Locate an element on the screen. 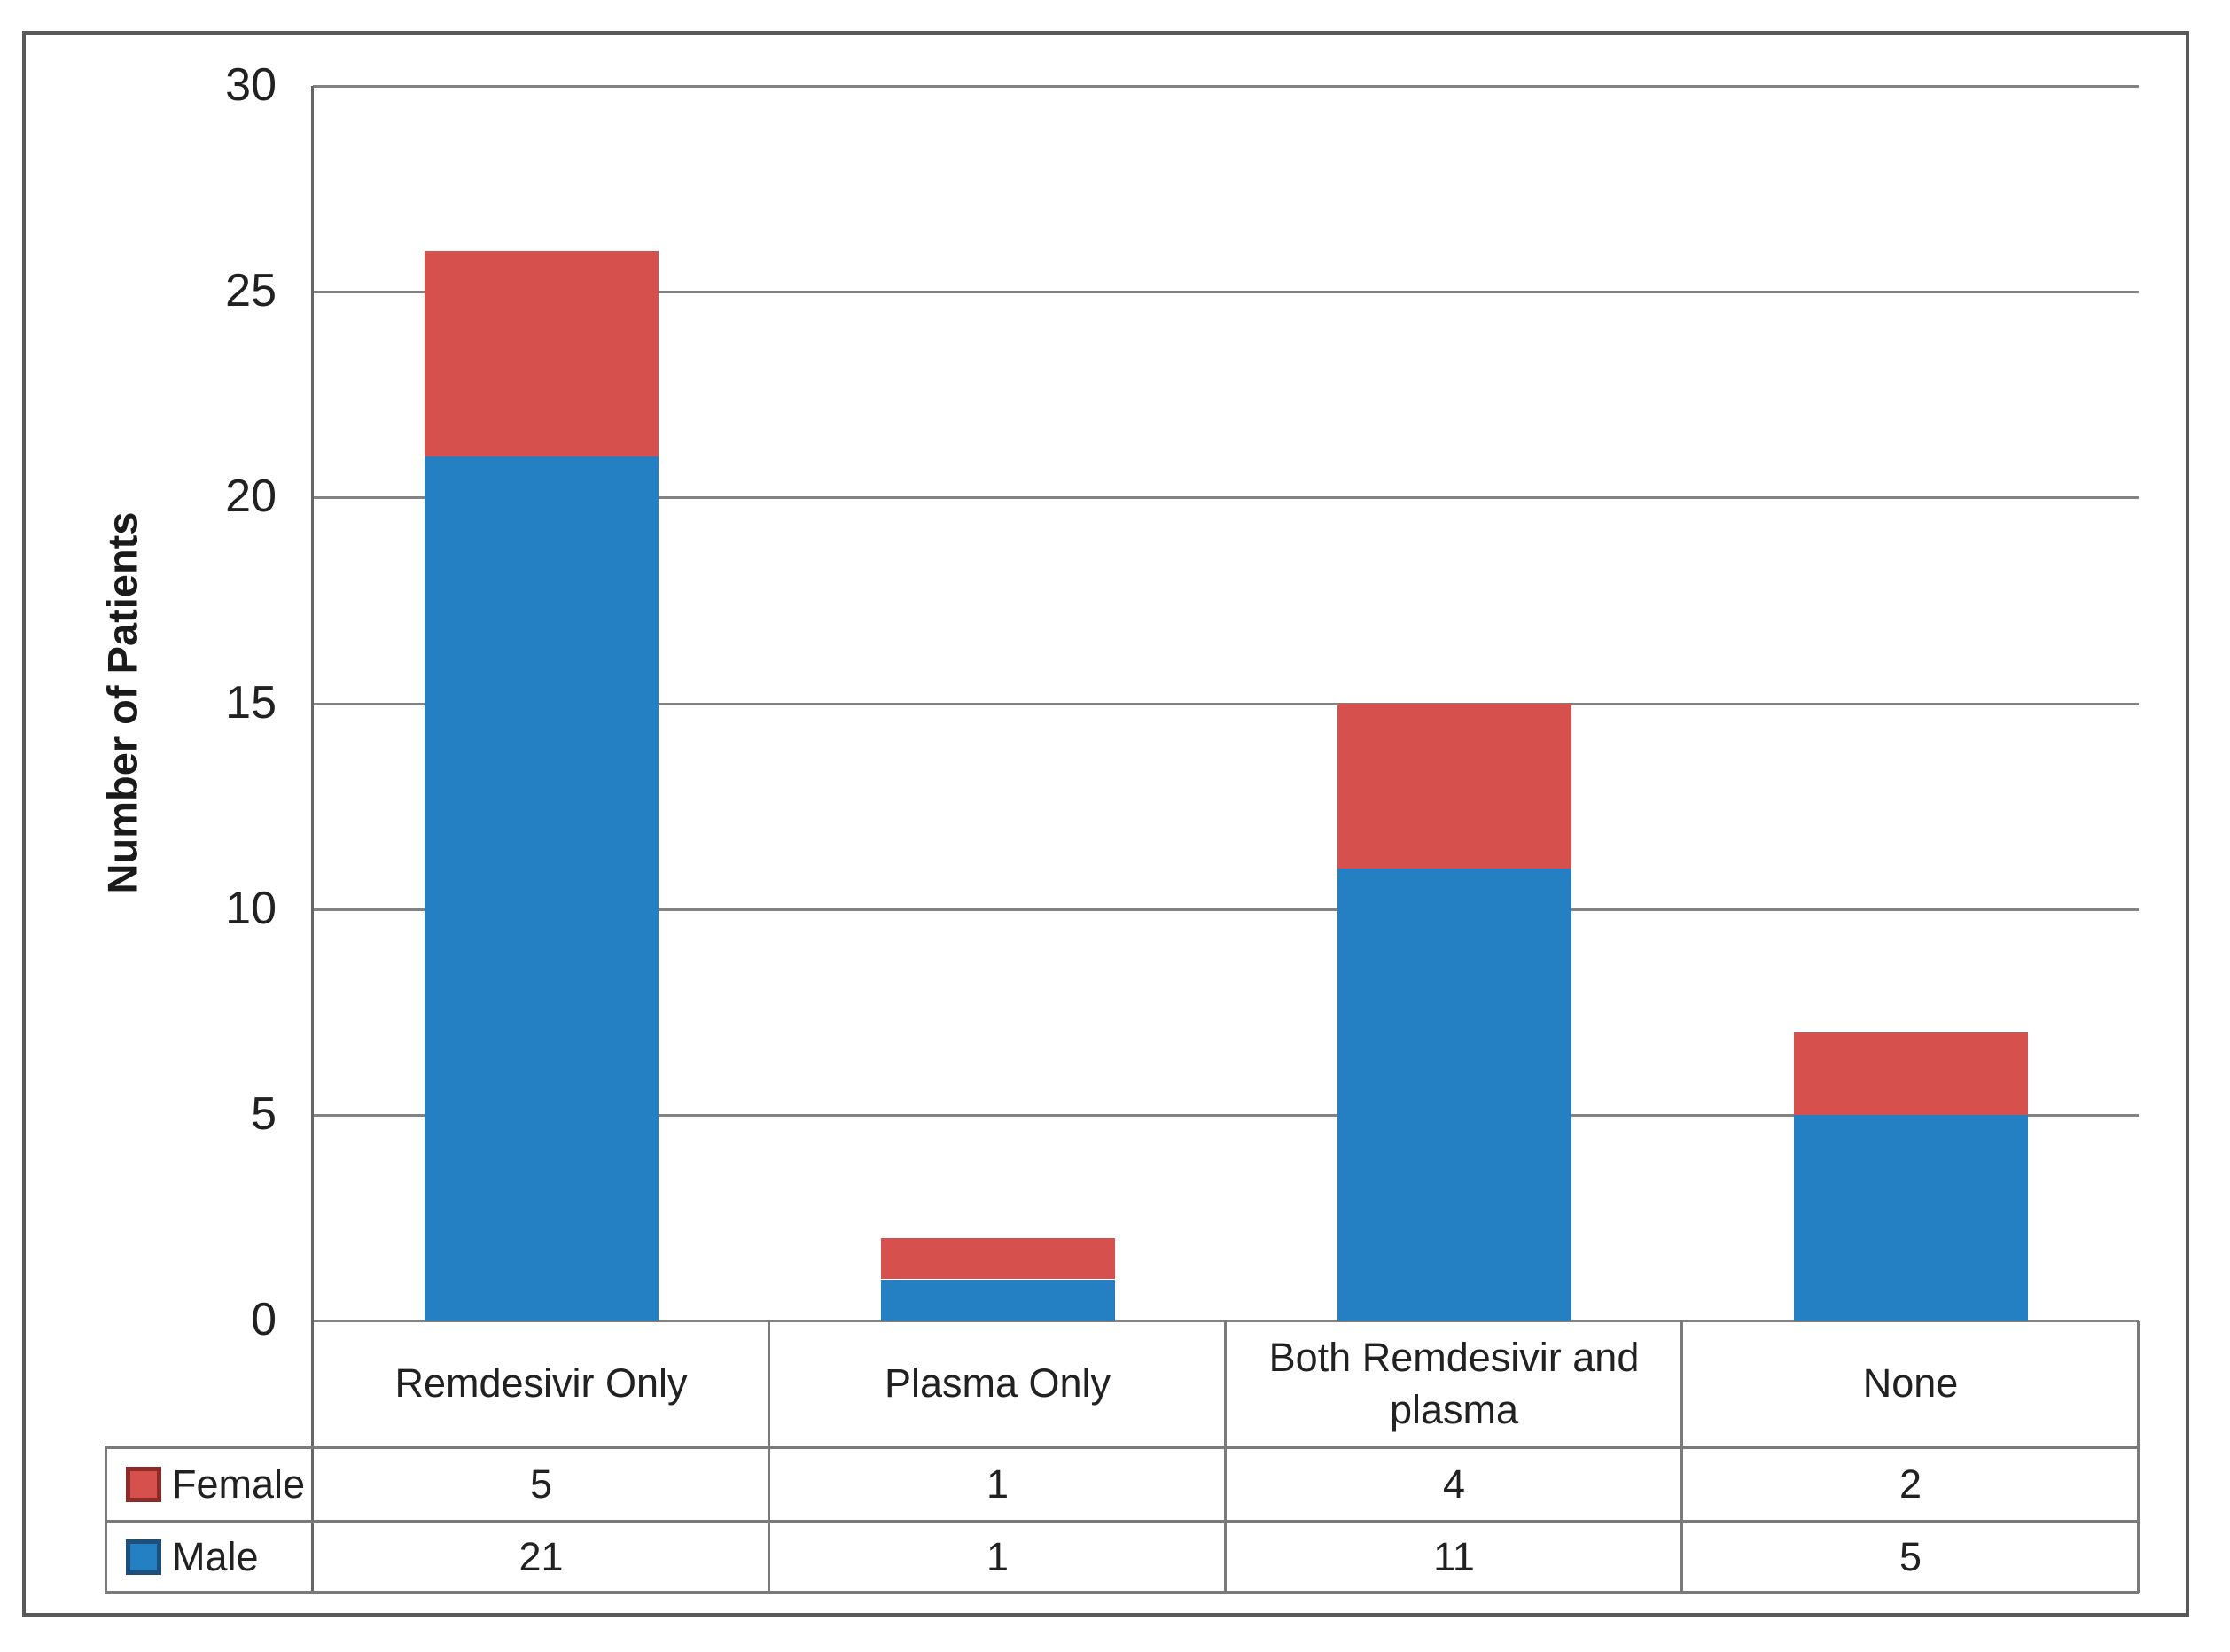 Image resolution: width=2230 pixels, height=1652 pixels. y-tick-label: 5 is located at coordinates (264, 1113).